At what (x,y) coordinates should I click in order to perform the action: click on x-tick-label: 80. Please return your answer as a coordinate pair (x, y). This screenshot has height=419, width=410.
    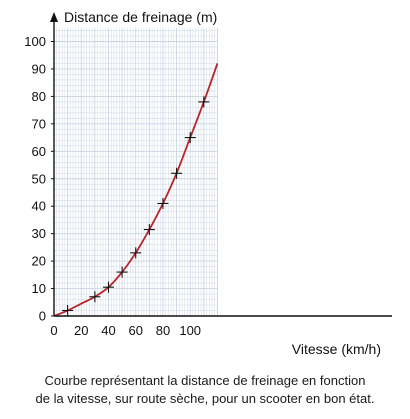
    Looking at the image, I should click on (163, 330).